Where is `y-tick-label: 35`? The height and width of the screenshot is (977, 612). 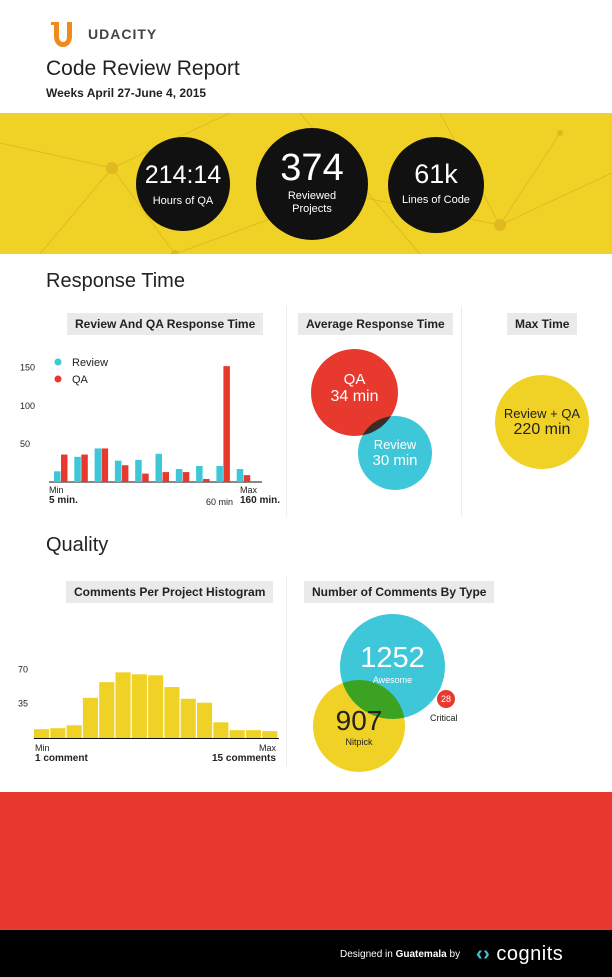
y-tick-label: 35 is located at coordinates (23, 704).